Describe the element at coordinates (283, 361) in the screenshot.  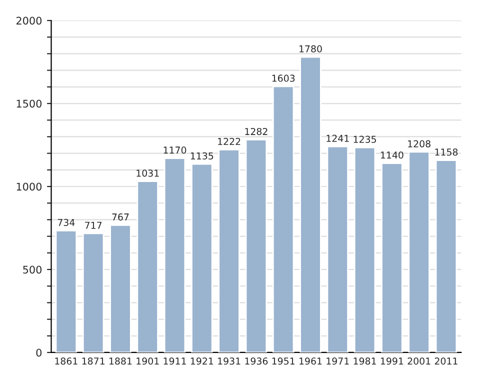
I see `x-tick-label: 1951` at that location.